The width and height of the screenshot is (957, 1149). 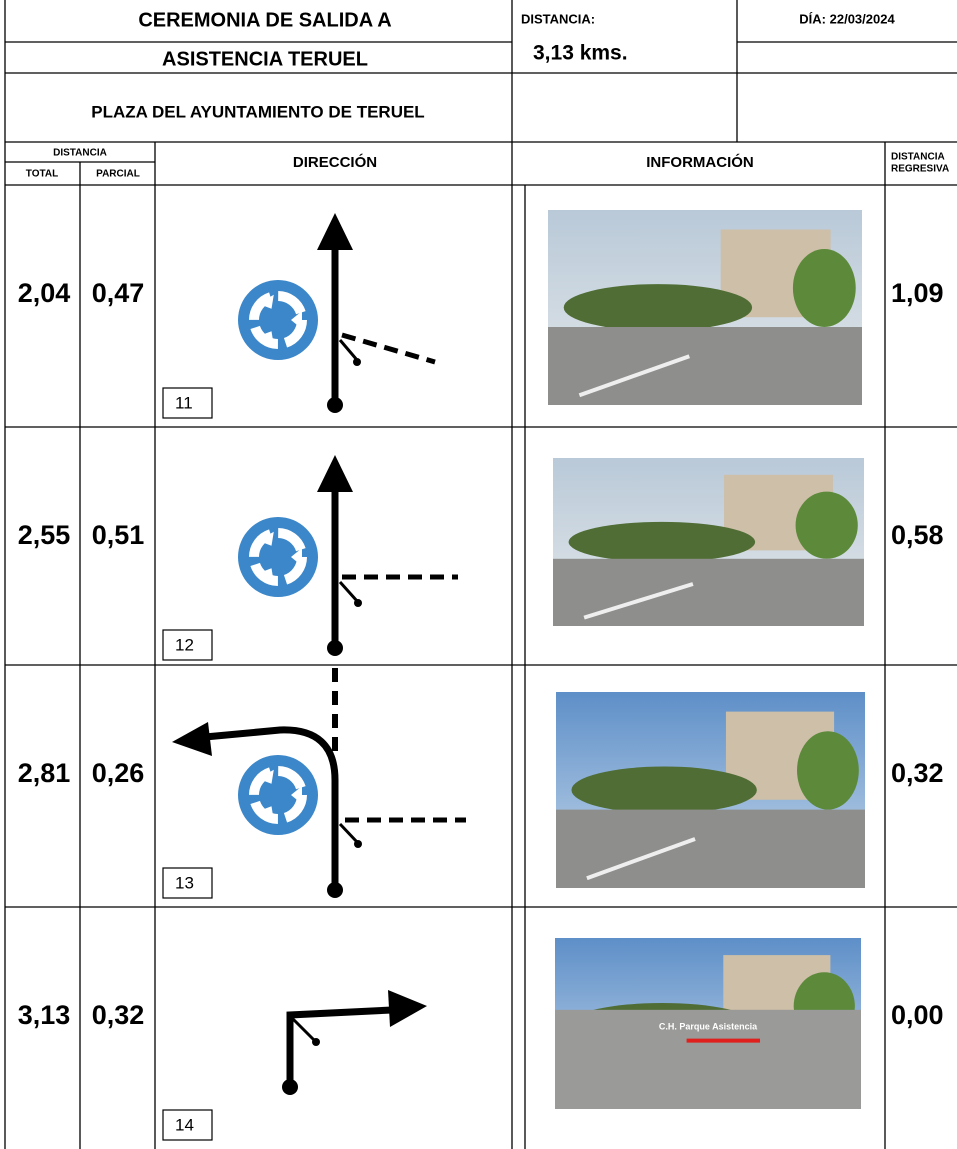 I want to click on step-number: 11, so click(x=184, y=402).